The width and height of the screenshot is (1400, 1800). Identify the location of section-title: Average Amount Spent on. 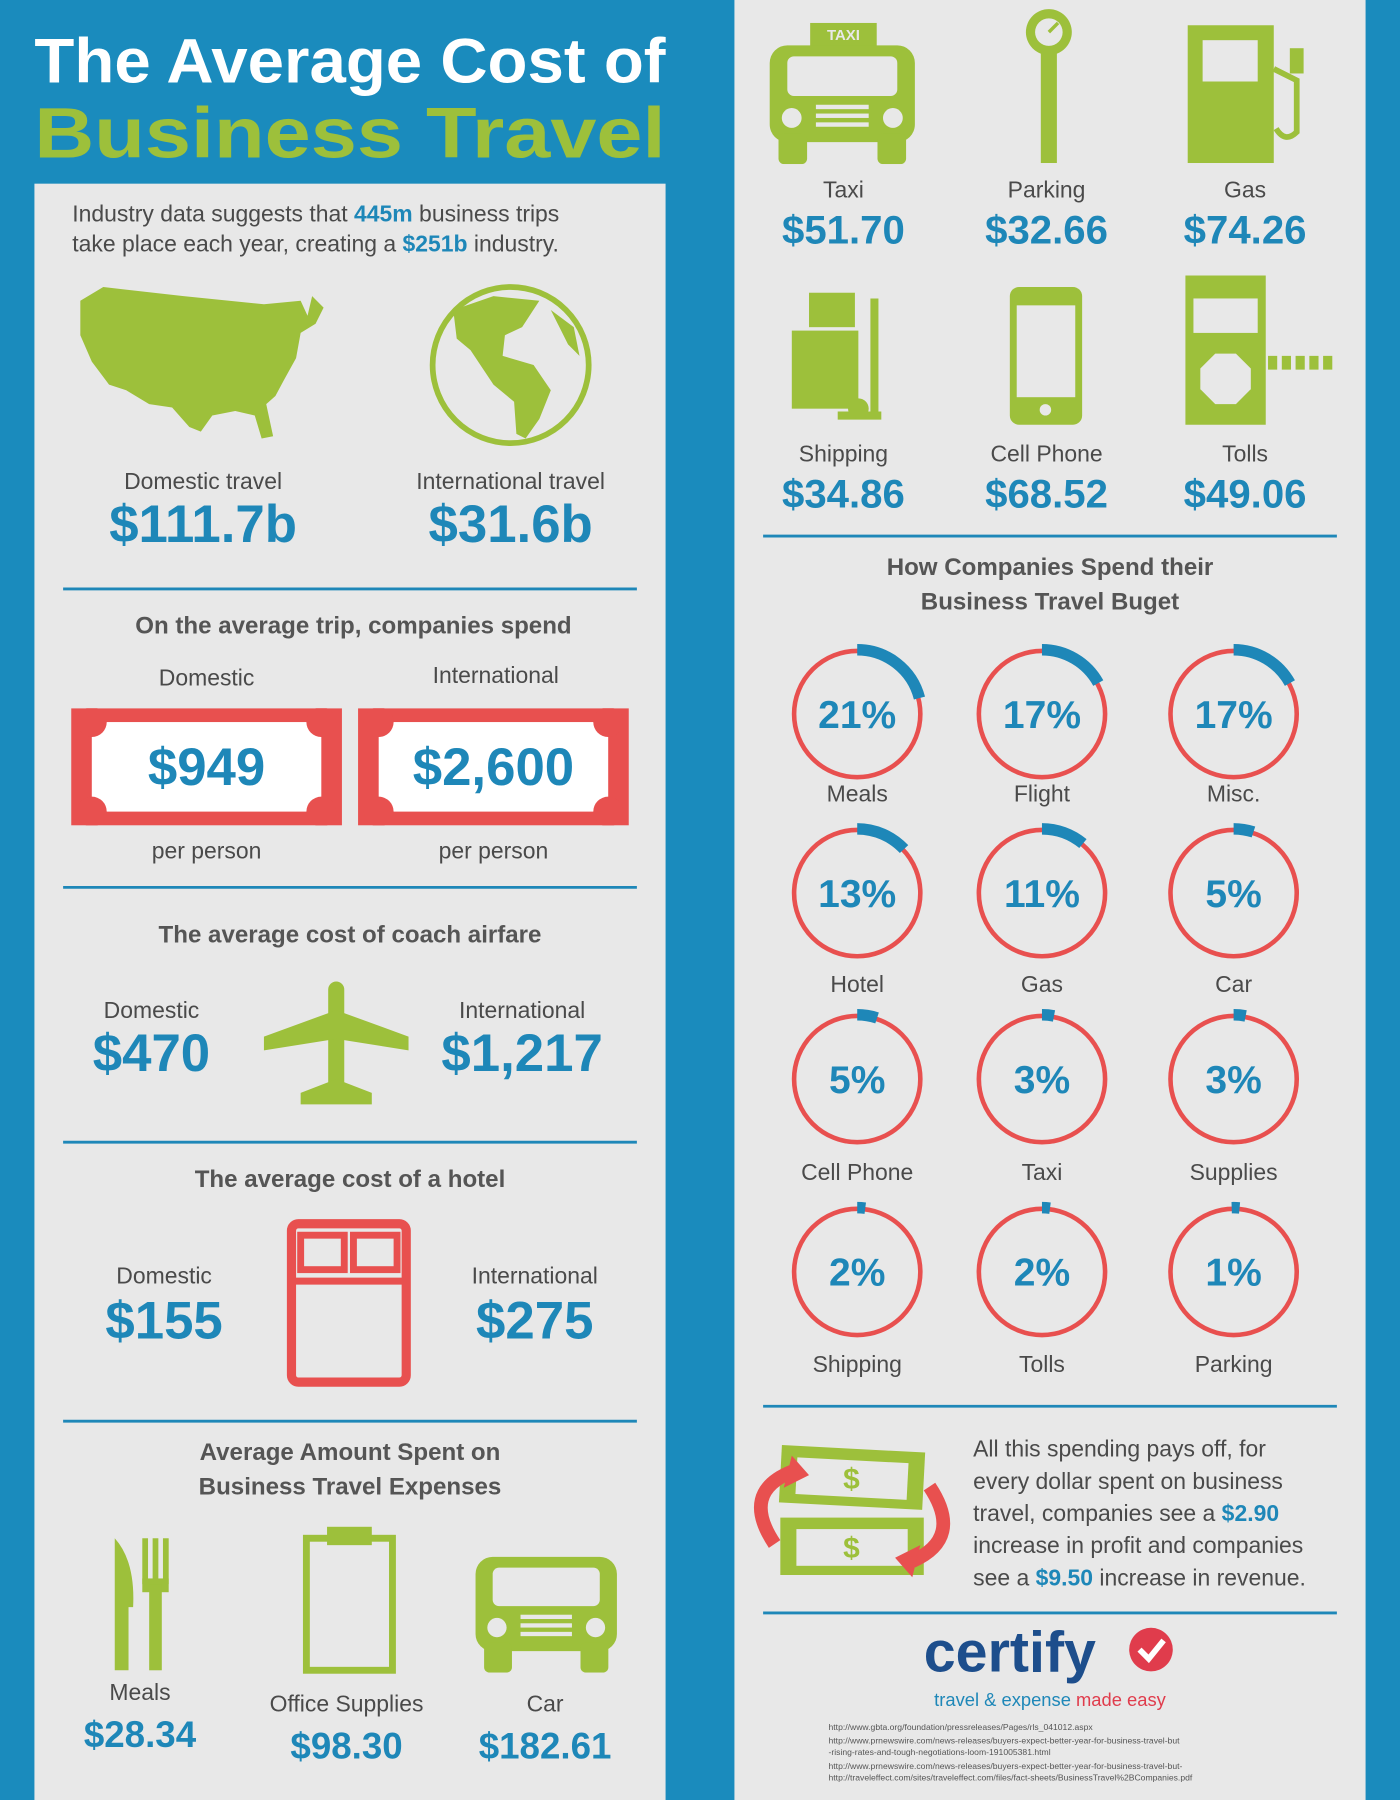
(350, 1452).